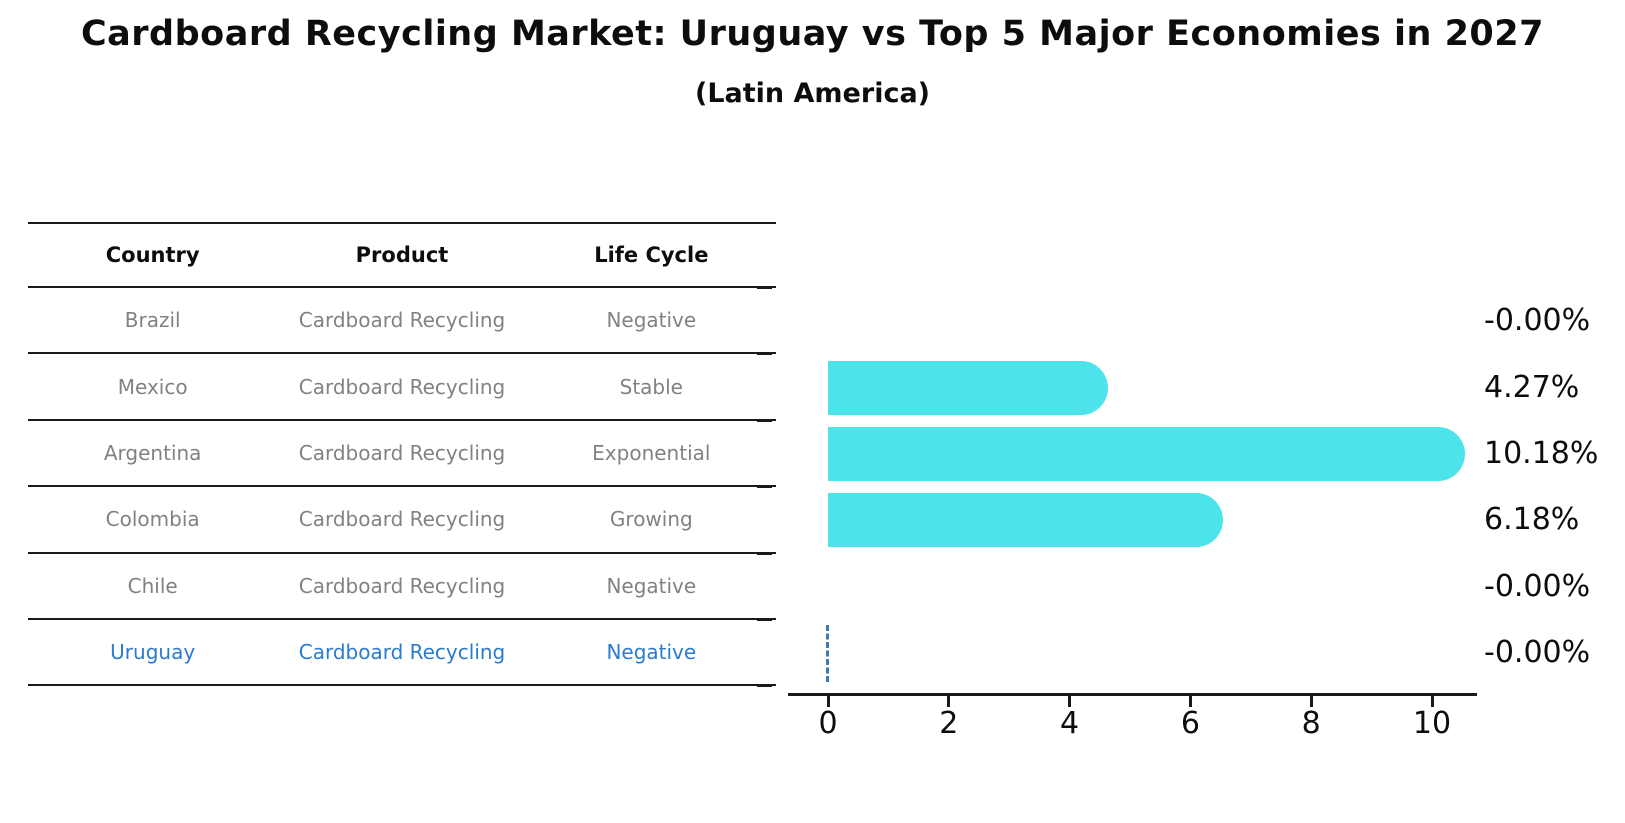  Describe the element at coordinates (1432, 723) in the screenshot. I see `x-axis-tick-label: 10` at that location.